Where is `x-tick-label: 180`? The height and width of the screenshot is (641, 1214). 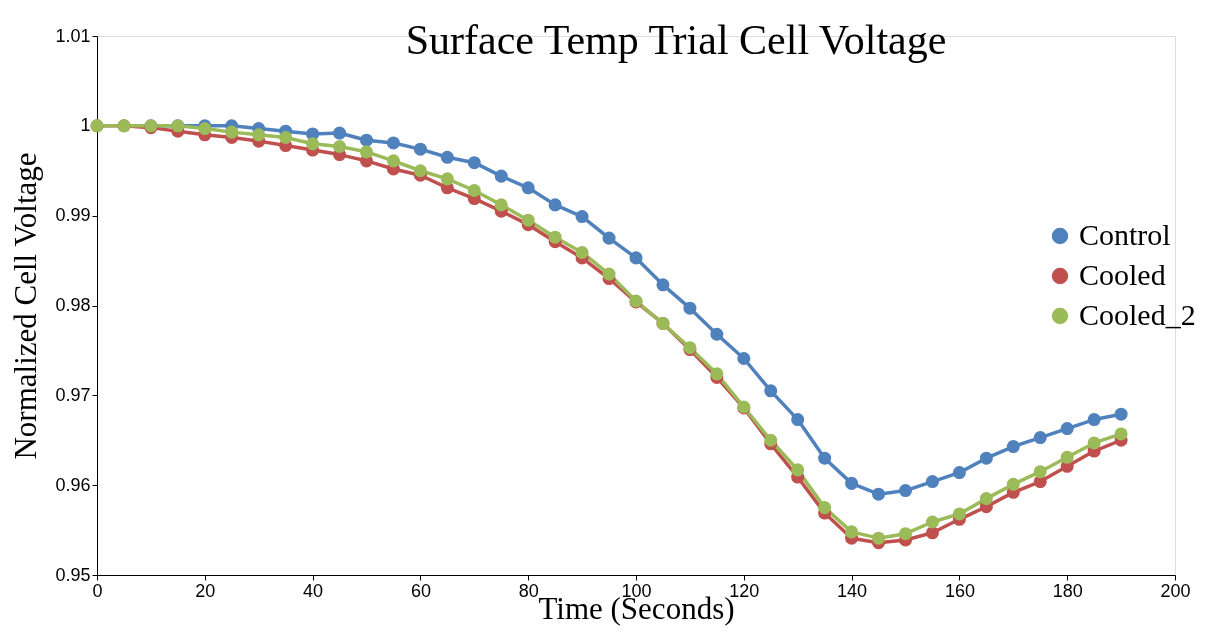
x-tick-label: 180 is located at coordinates (1067, 590).